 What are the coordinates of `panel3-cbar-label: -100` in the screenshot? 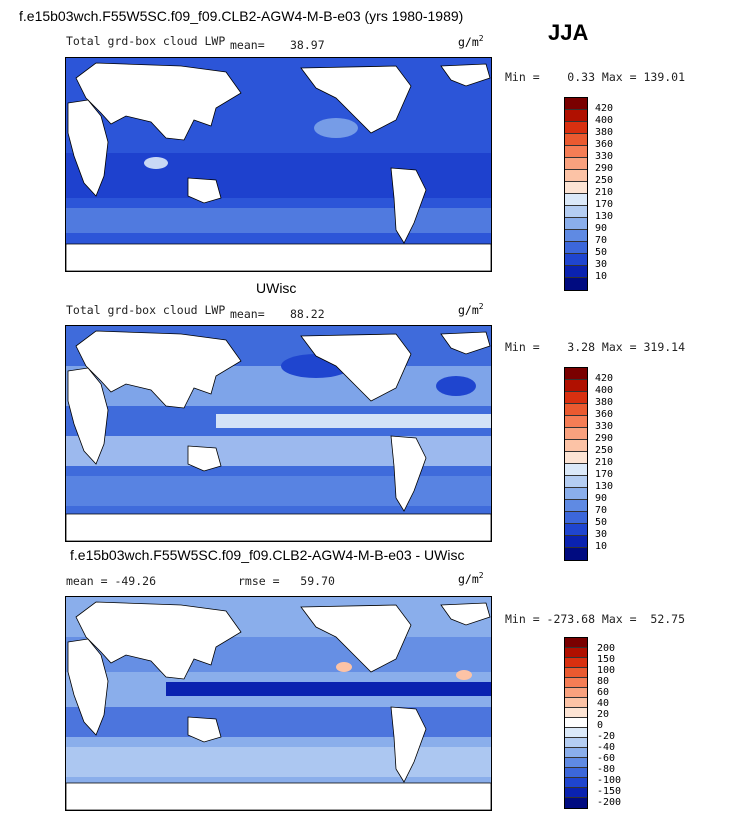 It's located at (609, 780).